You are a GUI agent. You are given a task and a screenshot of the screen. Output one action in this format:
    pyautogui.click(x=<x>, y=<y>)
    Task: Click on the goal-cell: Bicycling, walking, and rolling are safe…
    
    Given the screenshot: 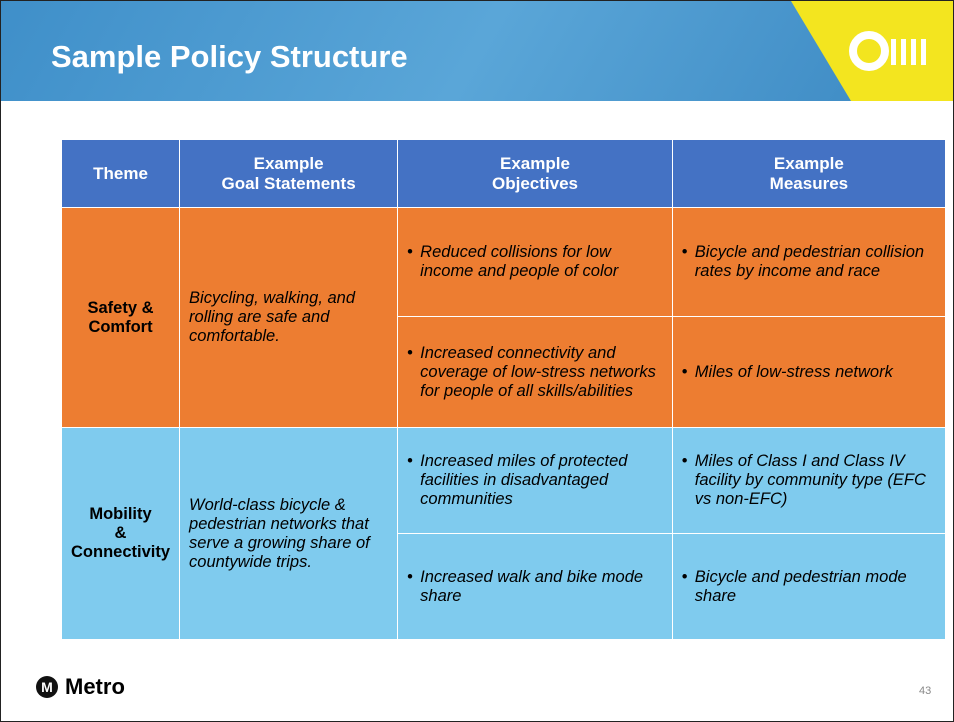 What is the action you would take?
    pyautogui.click(x=289, y=317)
    